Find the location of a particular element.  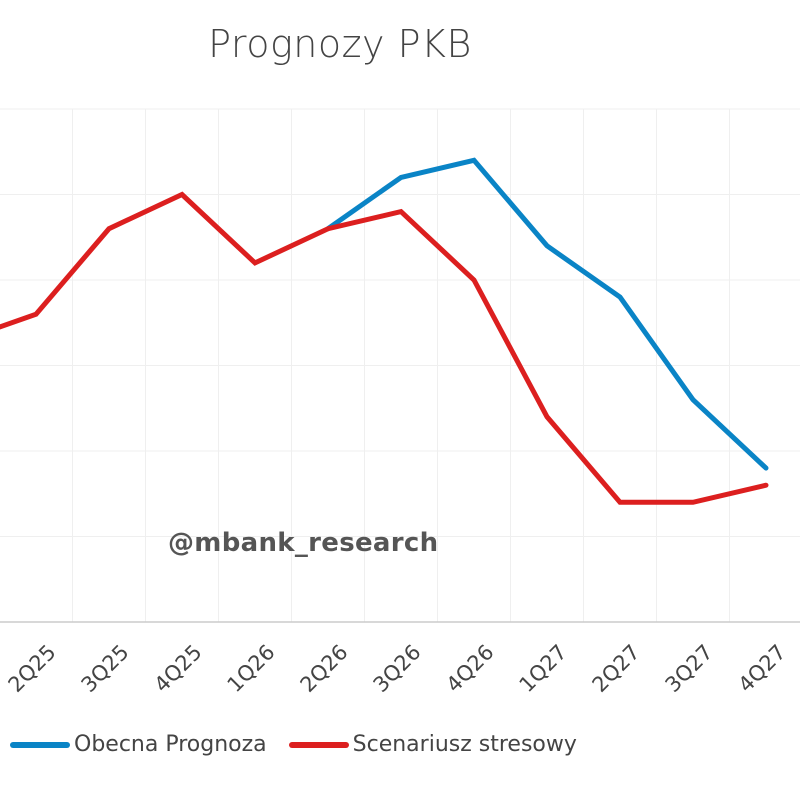

x-tick-label: 4Q25 is located at coordinates (178, 669).